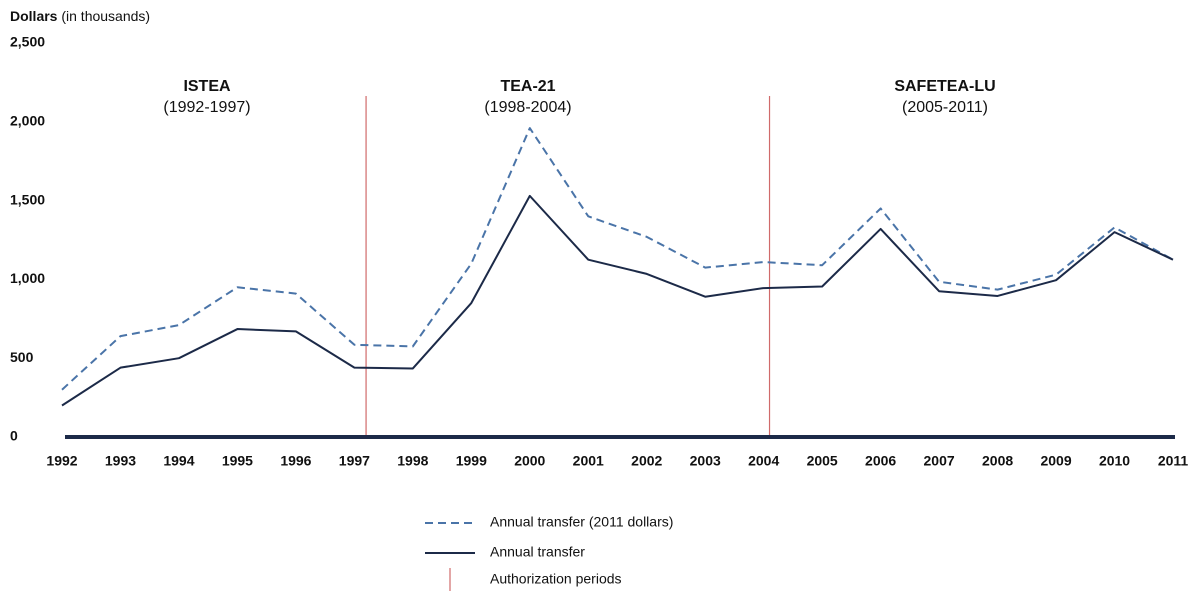  What do you see at coordinates (944, 86) in the screenshot?
I see `period-name: SAFETEA-LU` at bounding box center [944, 86].